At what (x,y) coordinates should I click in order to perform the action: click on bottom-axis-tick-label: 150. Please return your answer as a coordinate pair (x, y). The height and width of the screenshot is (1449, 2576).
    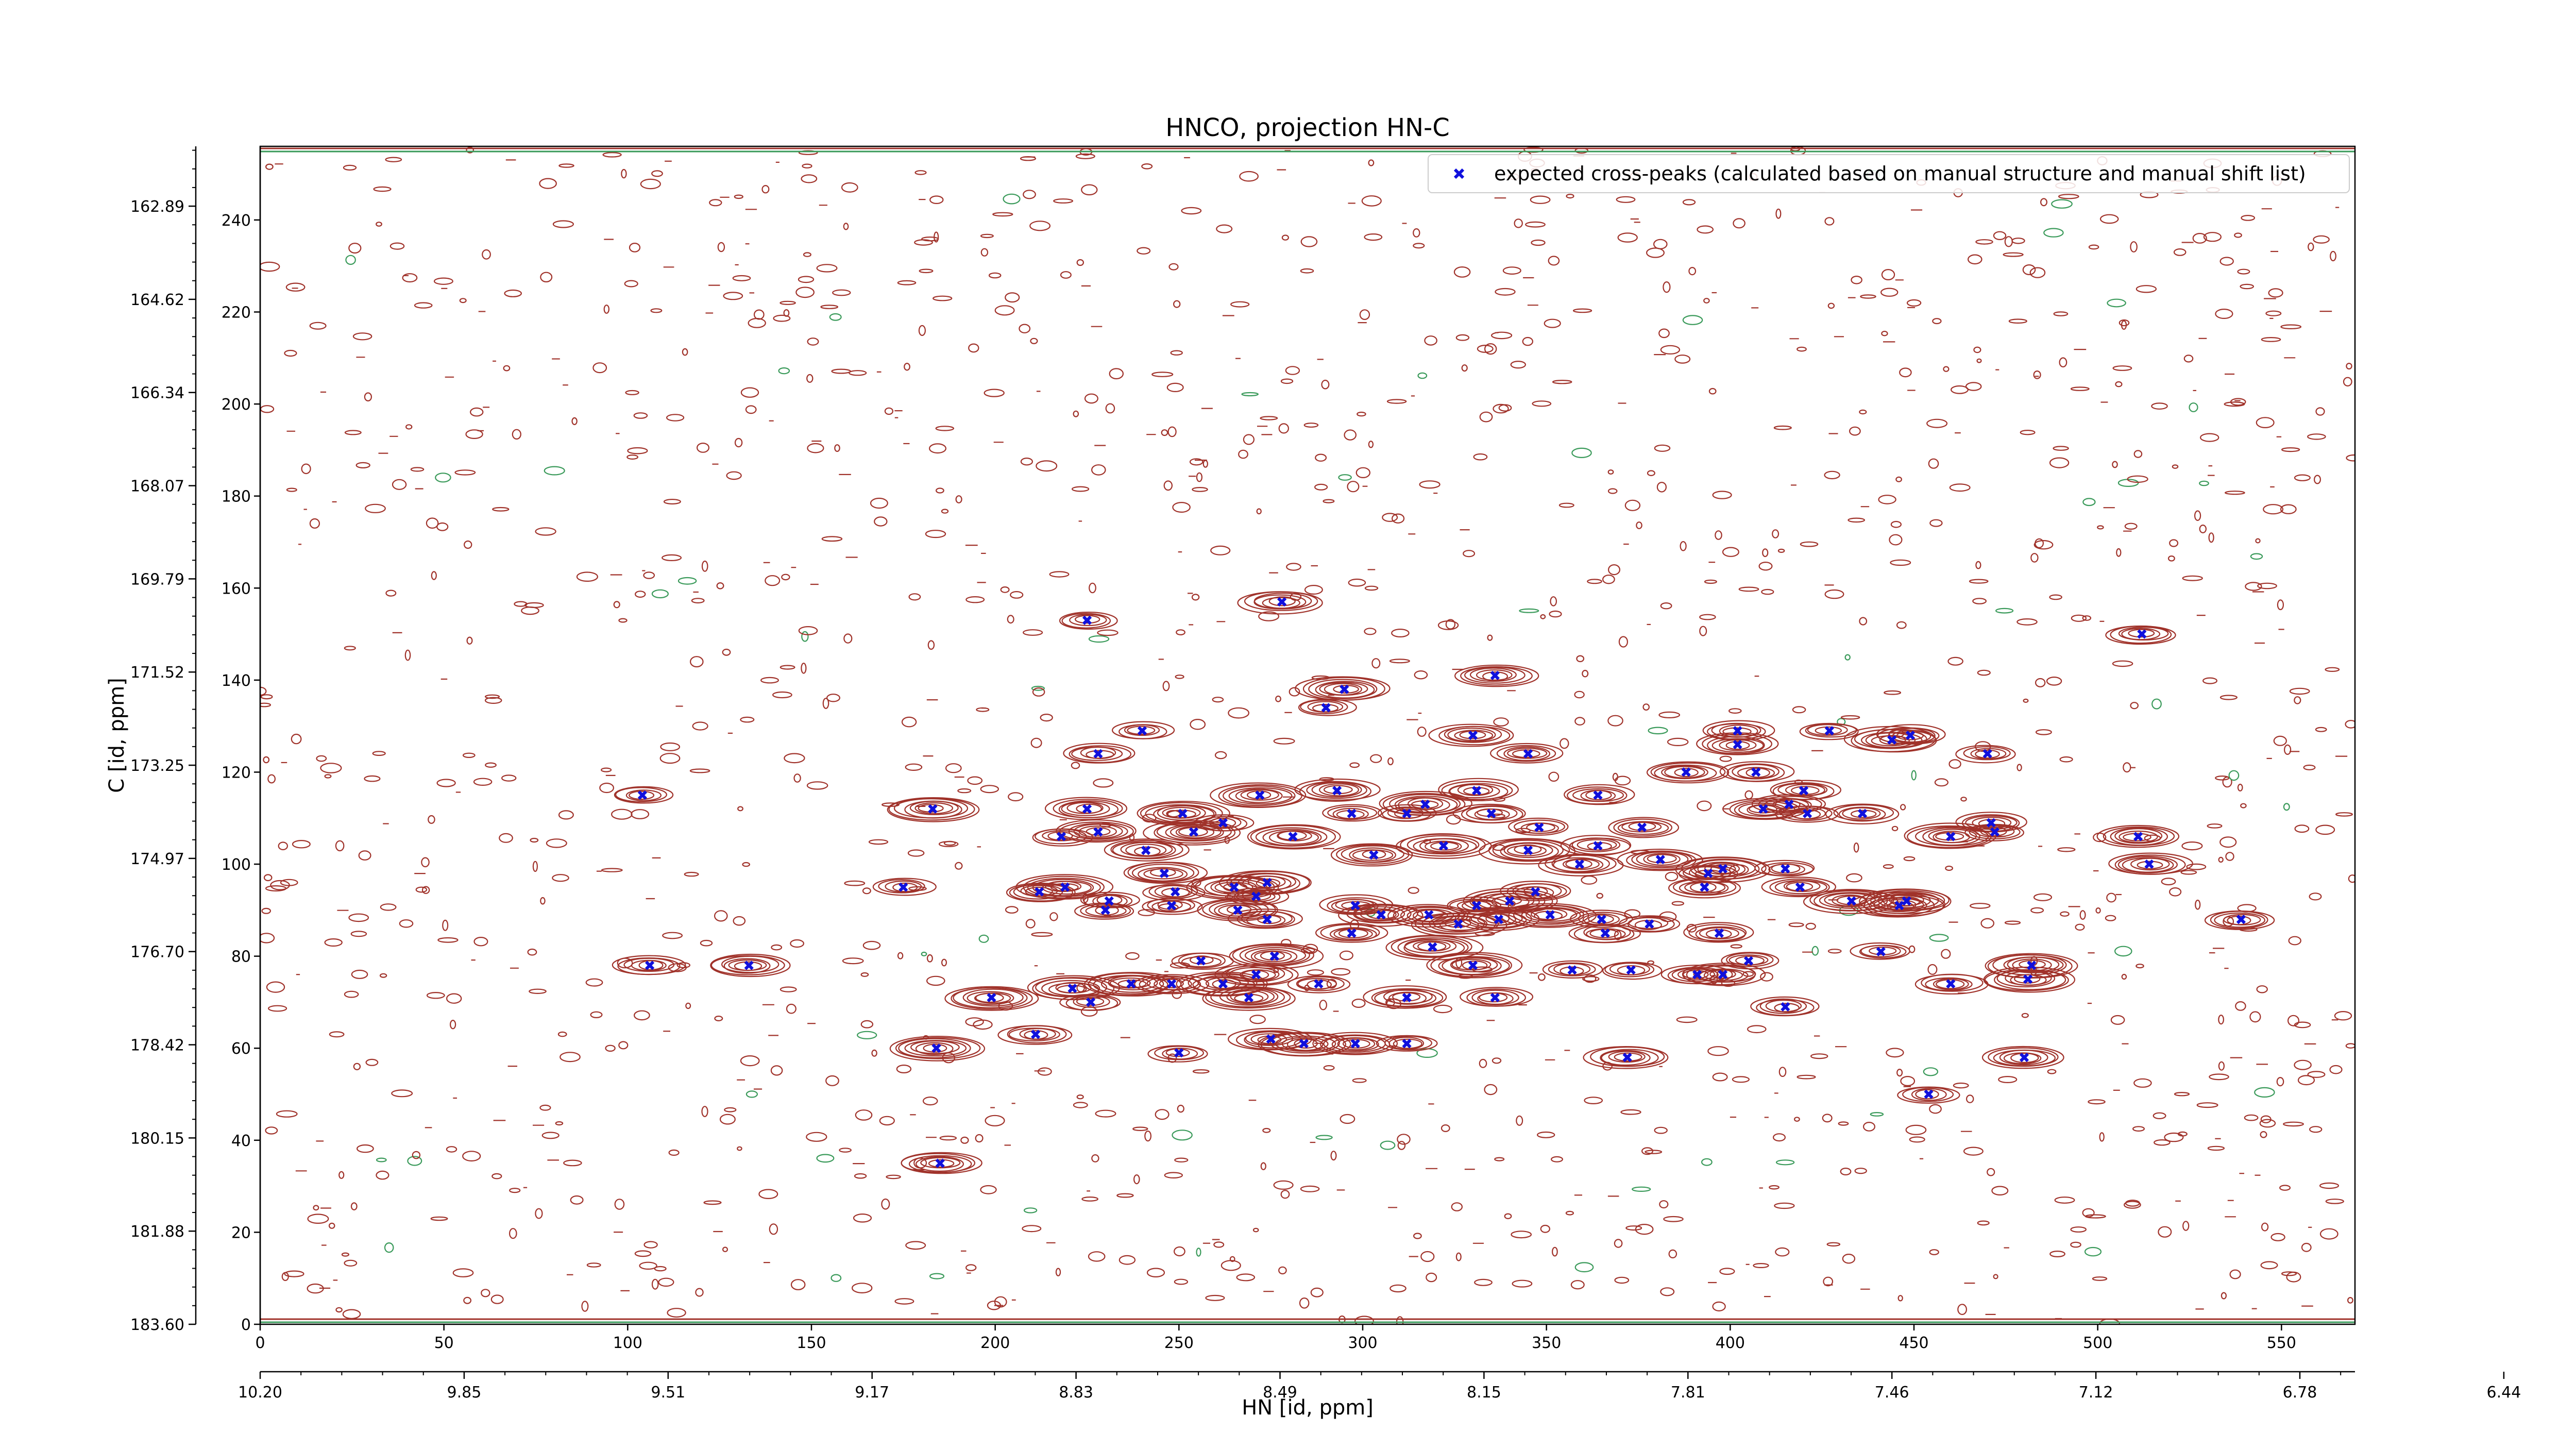
    Looking at the image, I should click on (811, 1343).